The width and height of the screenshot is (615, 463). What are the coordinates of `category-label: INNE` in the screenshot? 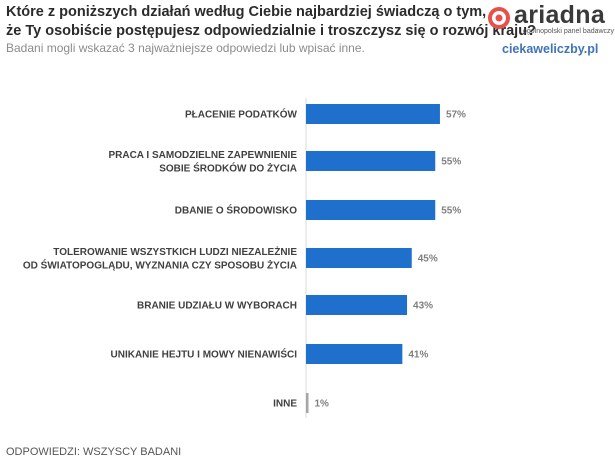 It's located at (285, 404).